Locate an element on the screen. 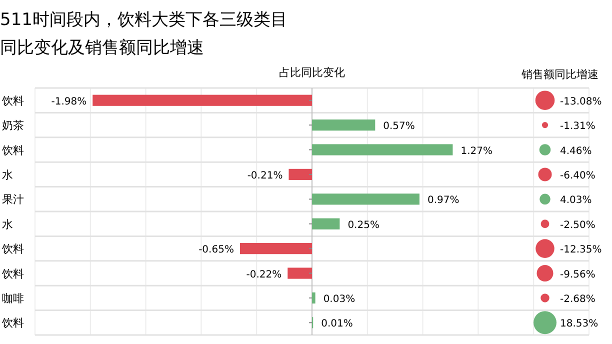 This screenshot has height=344, width=612. data-label: 0.57% is located at coordinates (399, 126).